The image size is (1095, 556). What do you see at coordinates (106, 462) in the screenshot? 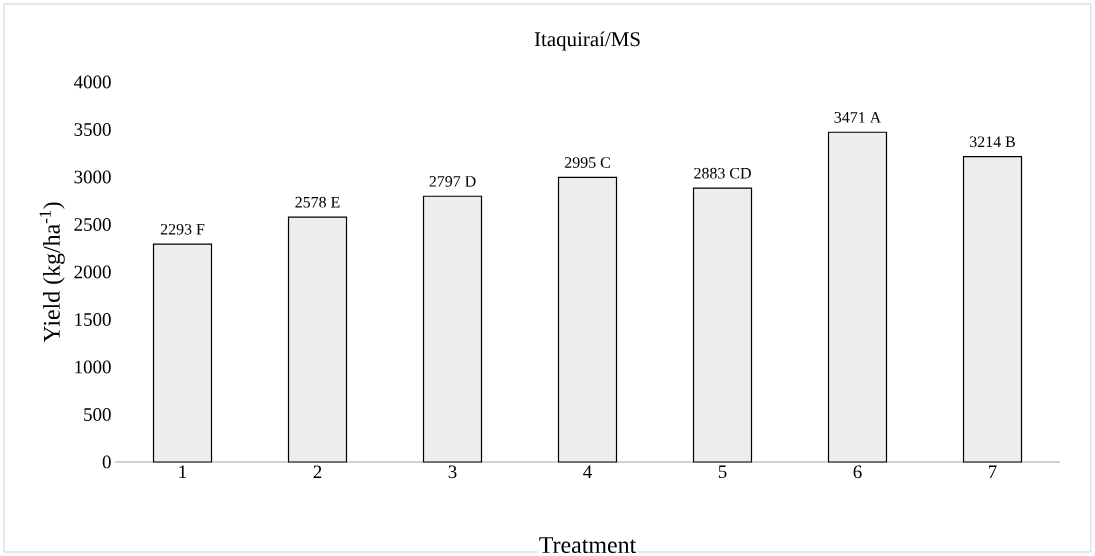
I see `y-tick-label: 0` at bounding box center [106, 462].